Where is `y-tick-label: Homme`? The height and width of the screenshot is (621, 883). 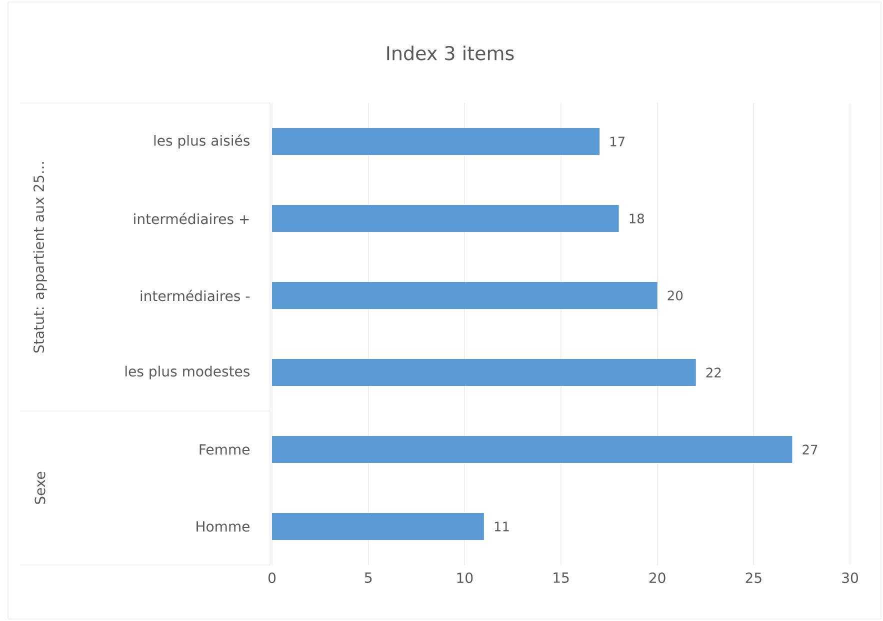
y-tick-label: Homme is located at coordinates (223, 526).